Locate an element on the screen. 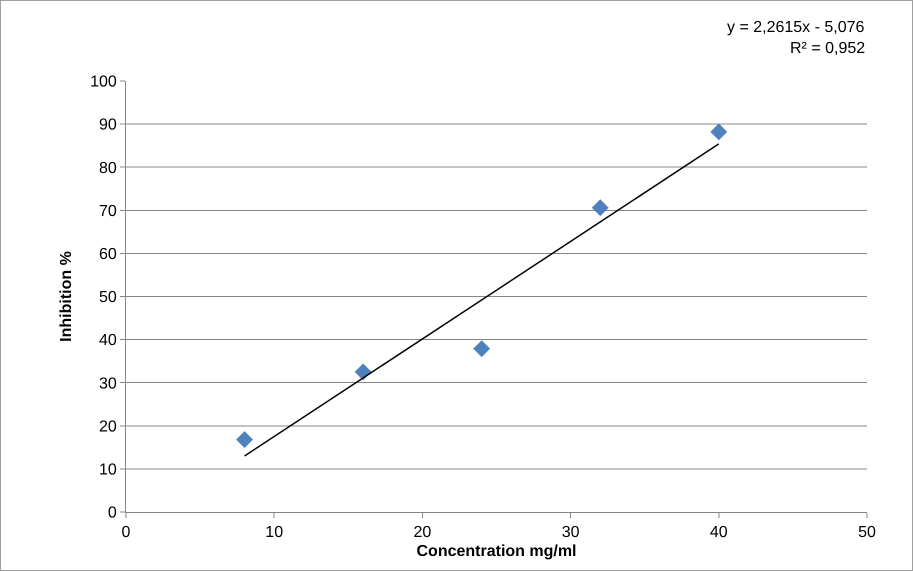 The image size is (913, 571). y-tick-label: 20 is located at coordinates (108, 427).